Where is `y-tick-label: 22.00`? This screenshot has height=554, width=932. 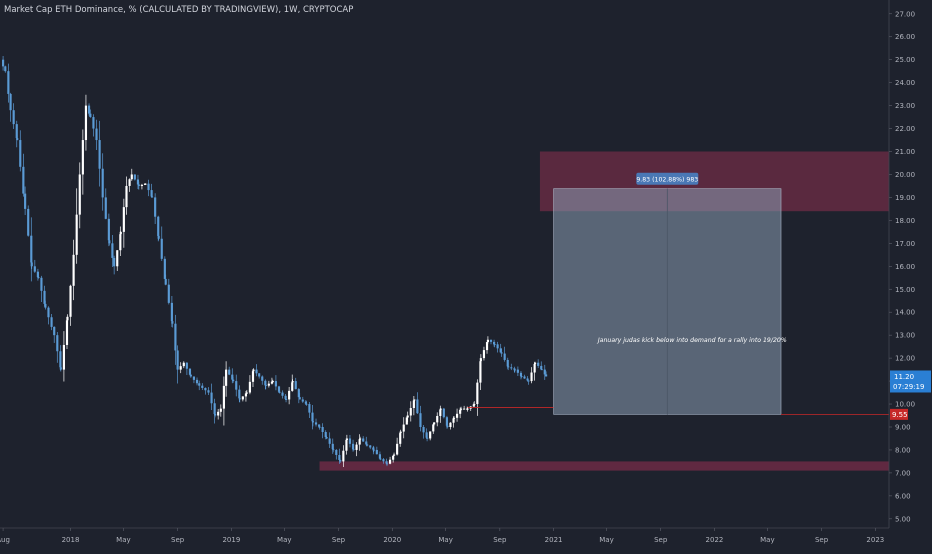 y-tick-label: 22.00 is located at coordinates (905, 129).